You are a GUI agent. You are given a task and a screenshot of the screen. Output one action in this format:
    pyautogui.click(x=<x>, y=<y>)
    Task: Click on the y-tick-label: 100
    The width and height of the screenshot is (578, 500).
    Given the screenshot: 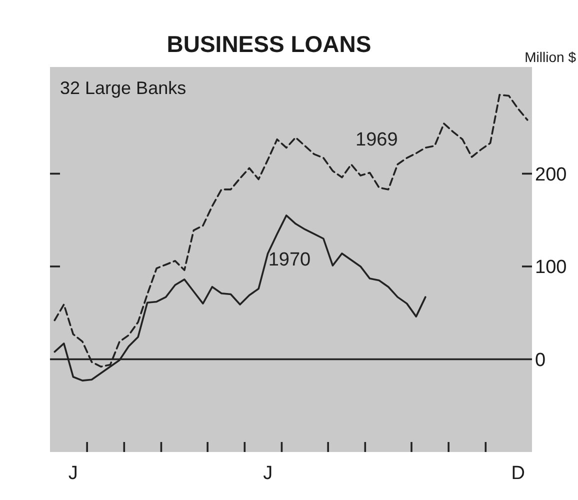 What is the action you would take?
    pyautogui.click(x=551, y=267)
    